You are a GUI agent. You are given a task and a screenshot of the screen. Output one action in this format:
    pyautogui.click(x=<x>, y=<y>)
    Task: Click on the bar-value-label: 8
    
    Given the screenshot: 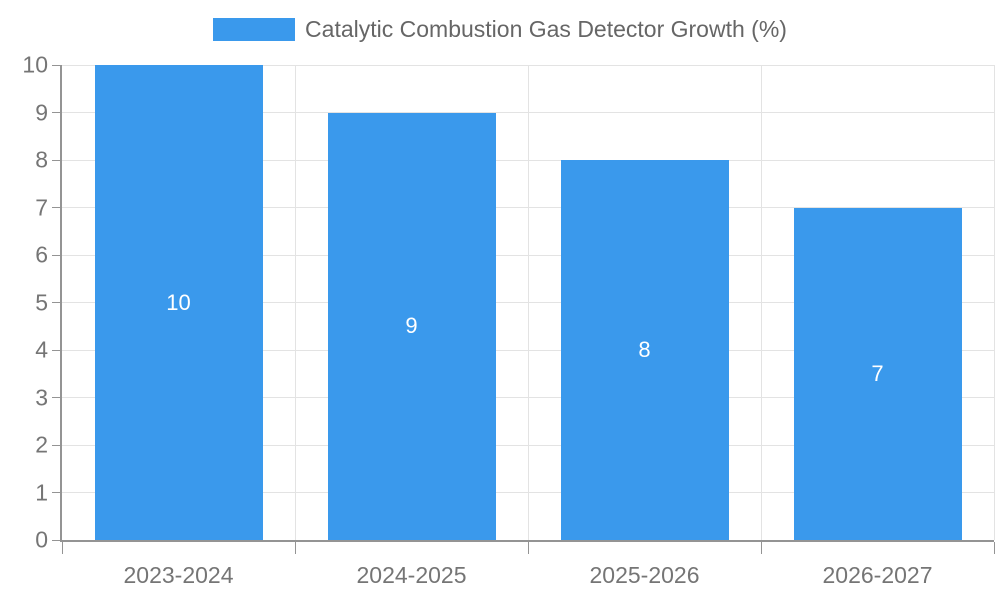 What is the action you would take?
    pyautogui.click(x=644, y=349)
    